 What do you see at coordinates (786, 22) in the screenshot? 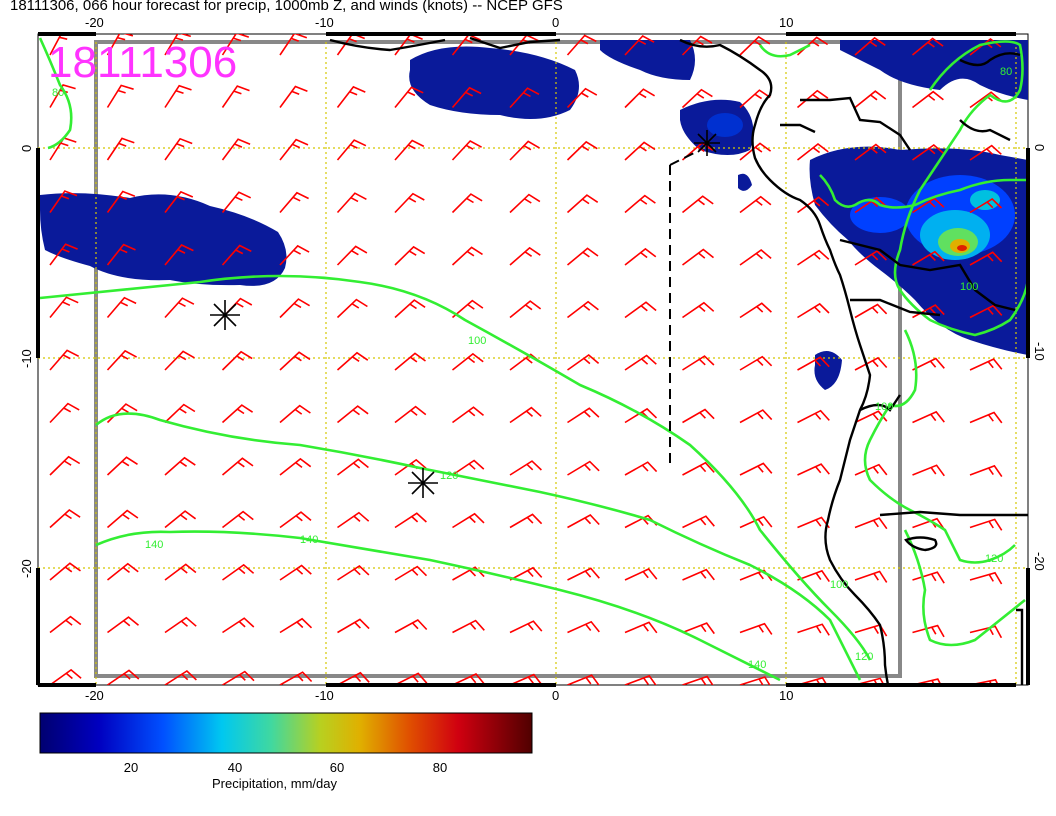
I see `lon-tick-label: 10` at bounding box center [786, 22].